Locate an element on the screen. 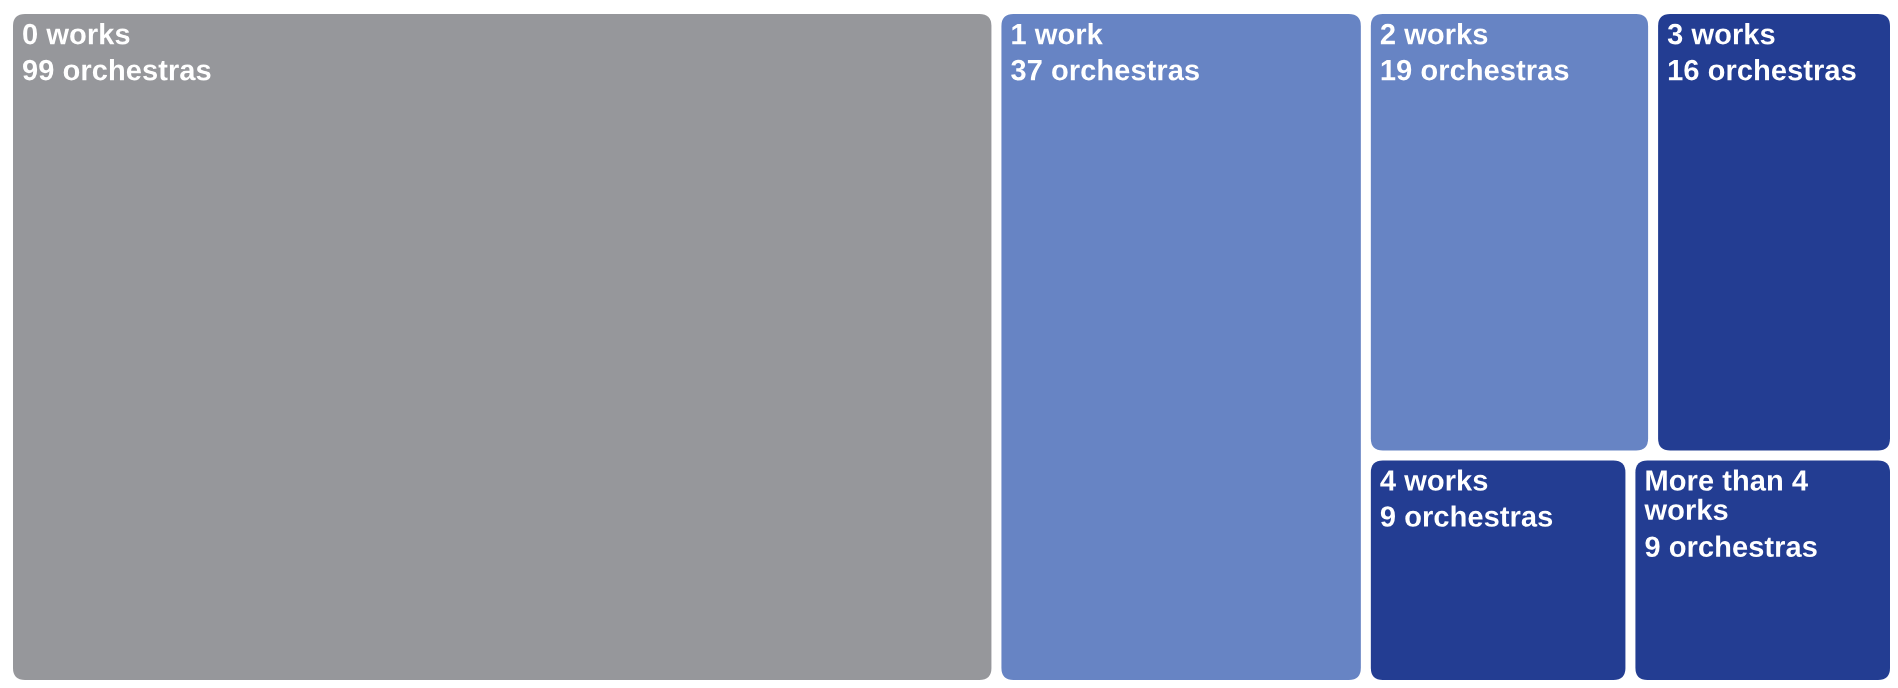 The image size is (1898, 688). category-label: 1 work is located at coordinates (1057, 34).